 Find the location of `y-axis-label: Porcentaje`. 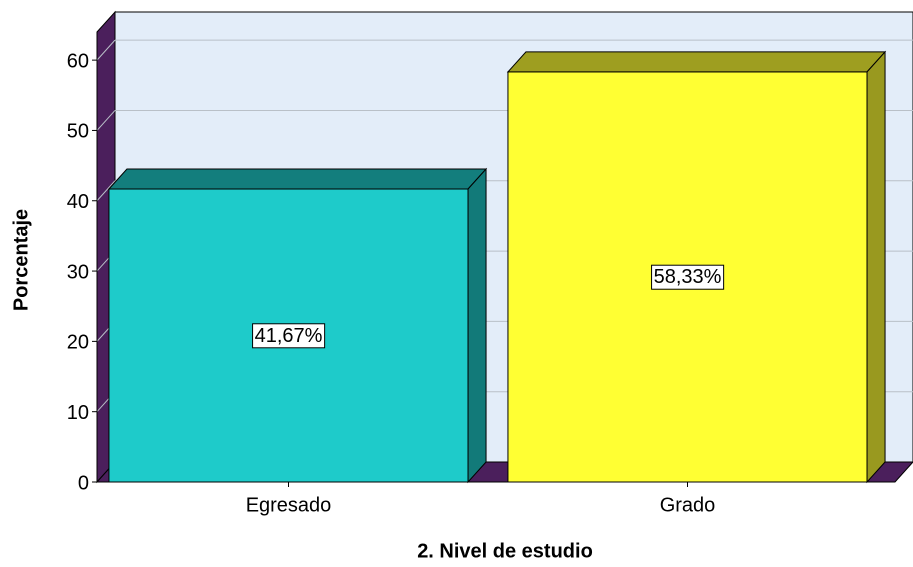

y-axis-label: Porcentaje is located at coordinates (21, 260).